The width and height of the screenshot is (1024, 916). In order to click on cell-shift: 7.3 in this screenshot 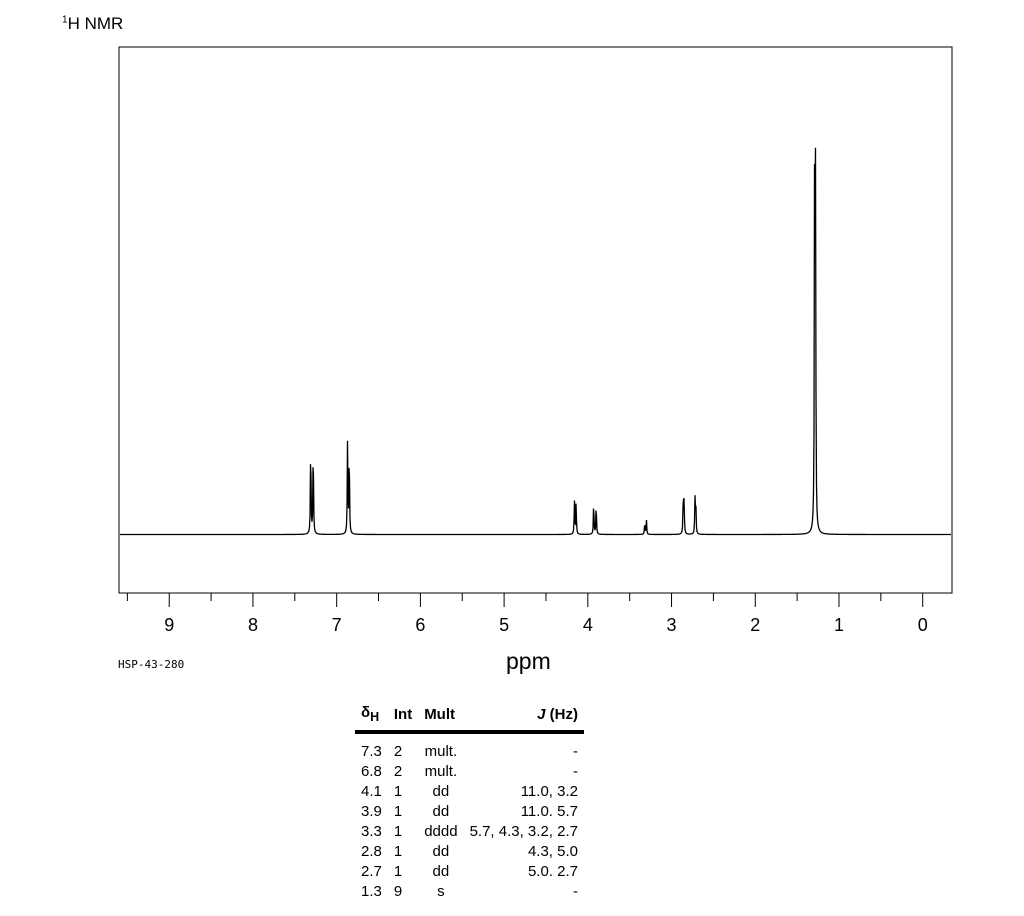, I will do `click(371, 751)`.